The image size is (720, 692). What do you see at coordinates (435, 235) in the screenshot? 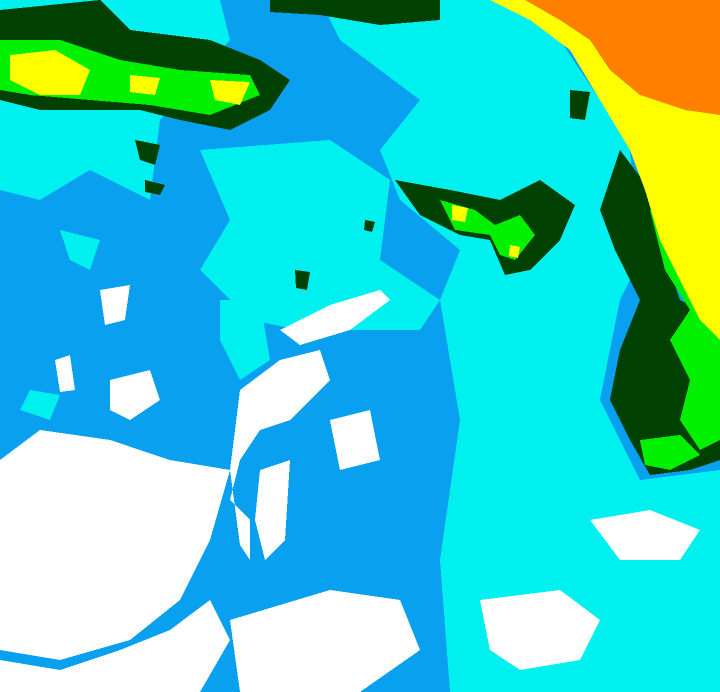
I see `central-patch` at bounding box center [435, 235].